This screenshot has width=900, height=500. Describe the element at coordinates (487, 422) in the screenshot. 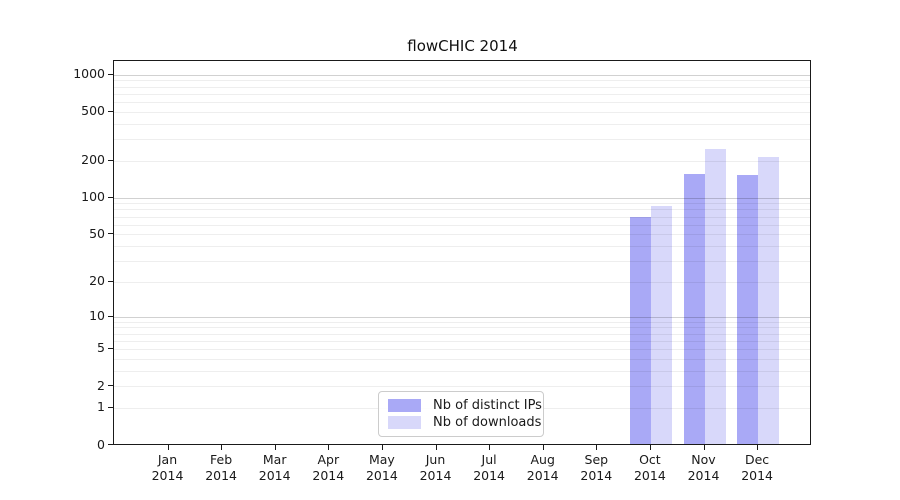

I see `legend-label: Nb of downloads` at that location.